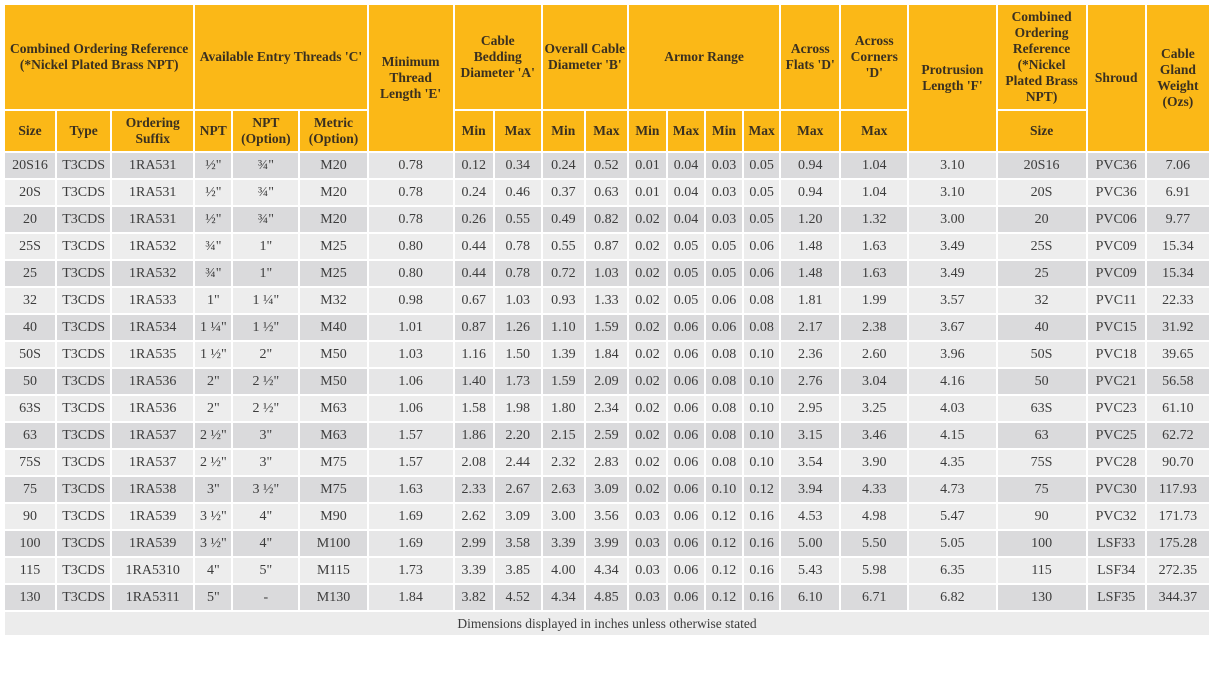  What do you see at coordinates (266, 489) in the screenshot?
I see `table-cell: 3 ½"` at bounding box center [266, 489].